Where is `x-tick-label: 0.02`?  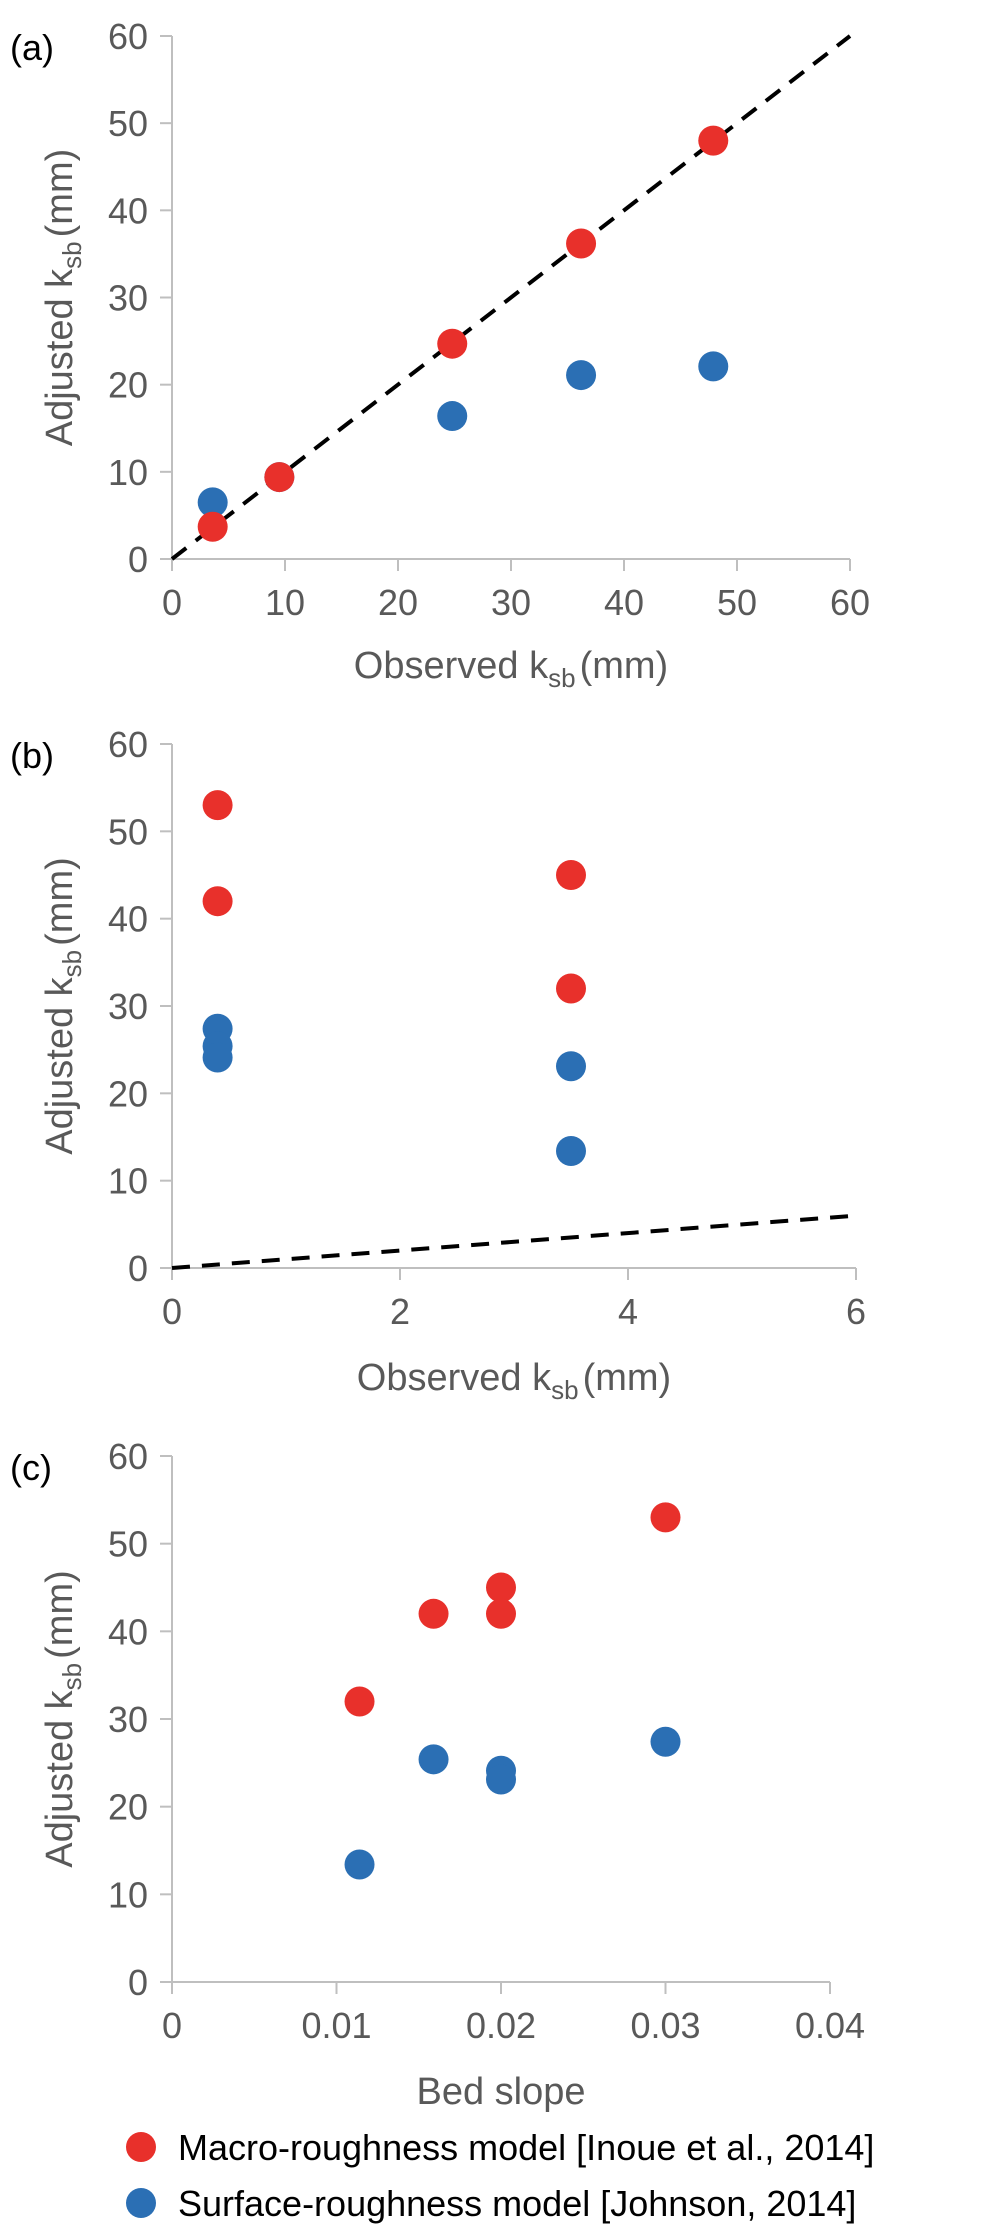 x-tick-label: 0.02 is located at coordinates (501, 2025).